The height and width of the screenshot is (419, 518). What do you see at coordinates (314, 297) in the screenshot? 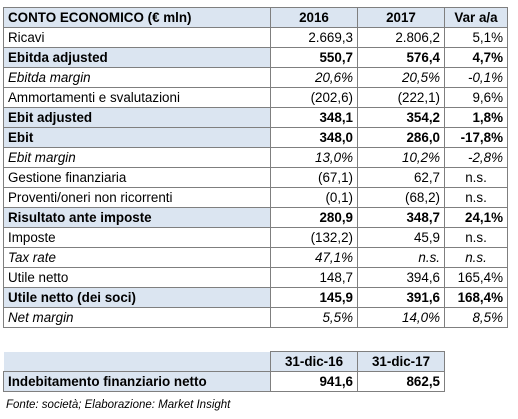
I see `row-value-2016: 145,9` at bounding box center [314, 297].